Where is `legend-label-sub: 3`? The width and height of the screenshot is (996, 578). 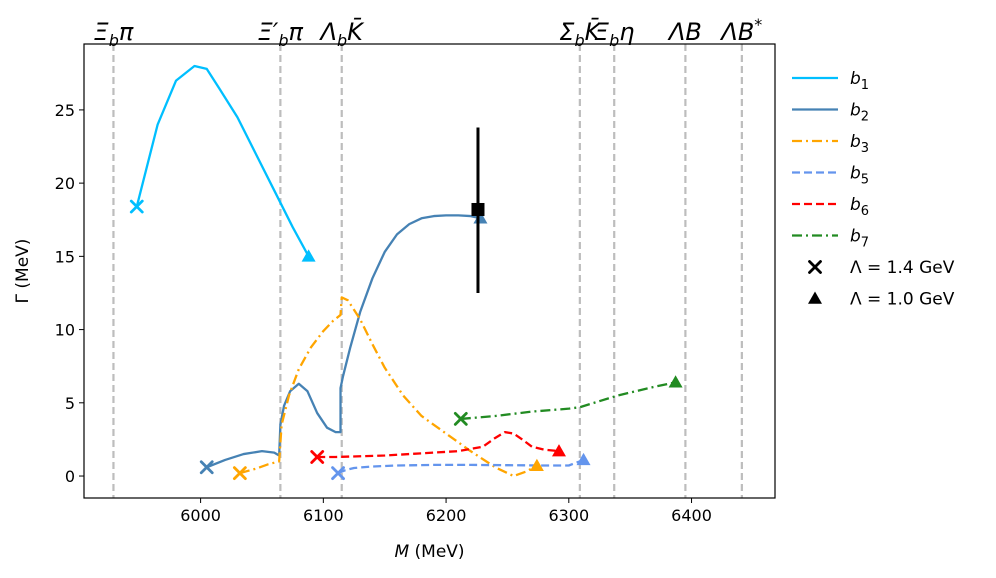
legend-label-sub: 3 is located at coordinates (865, 148).